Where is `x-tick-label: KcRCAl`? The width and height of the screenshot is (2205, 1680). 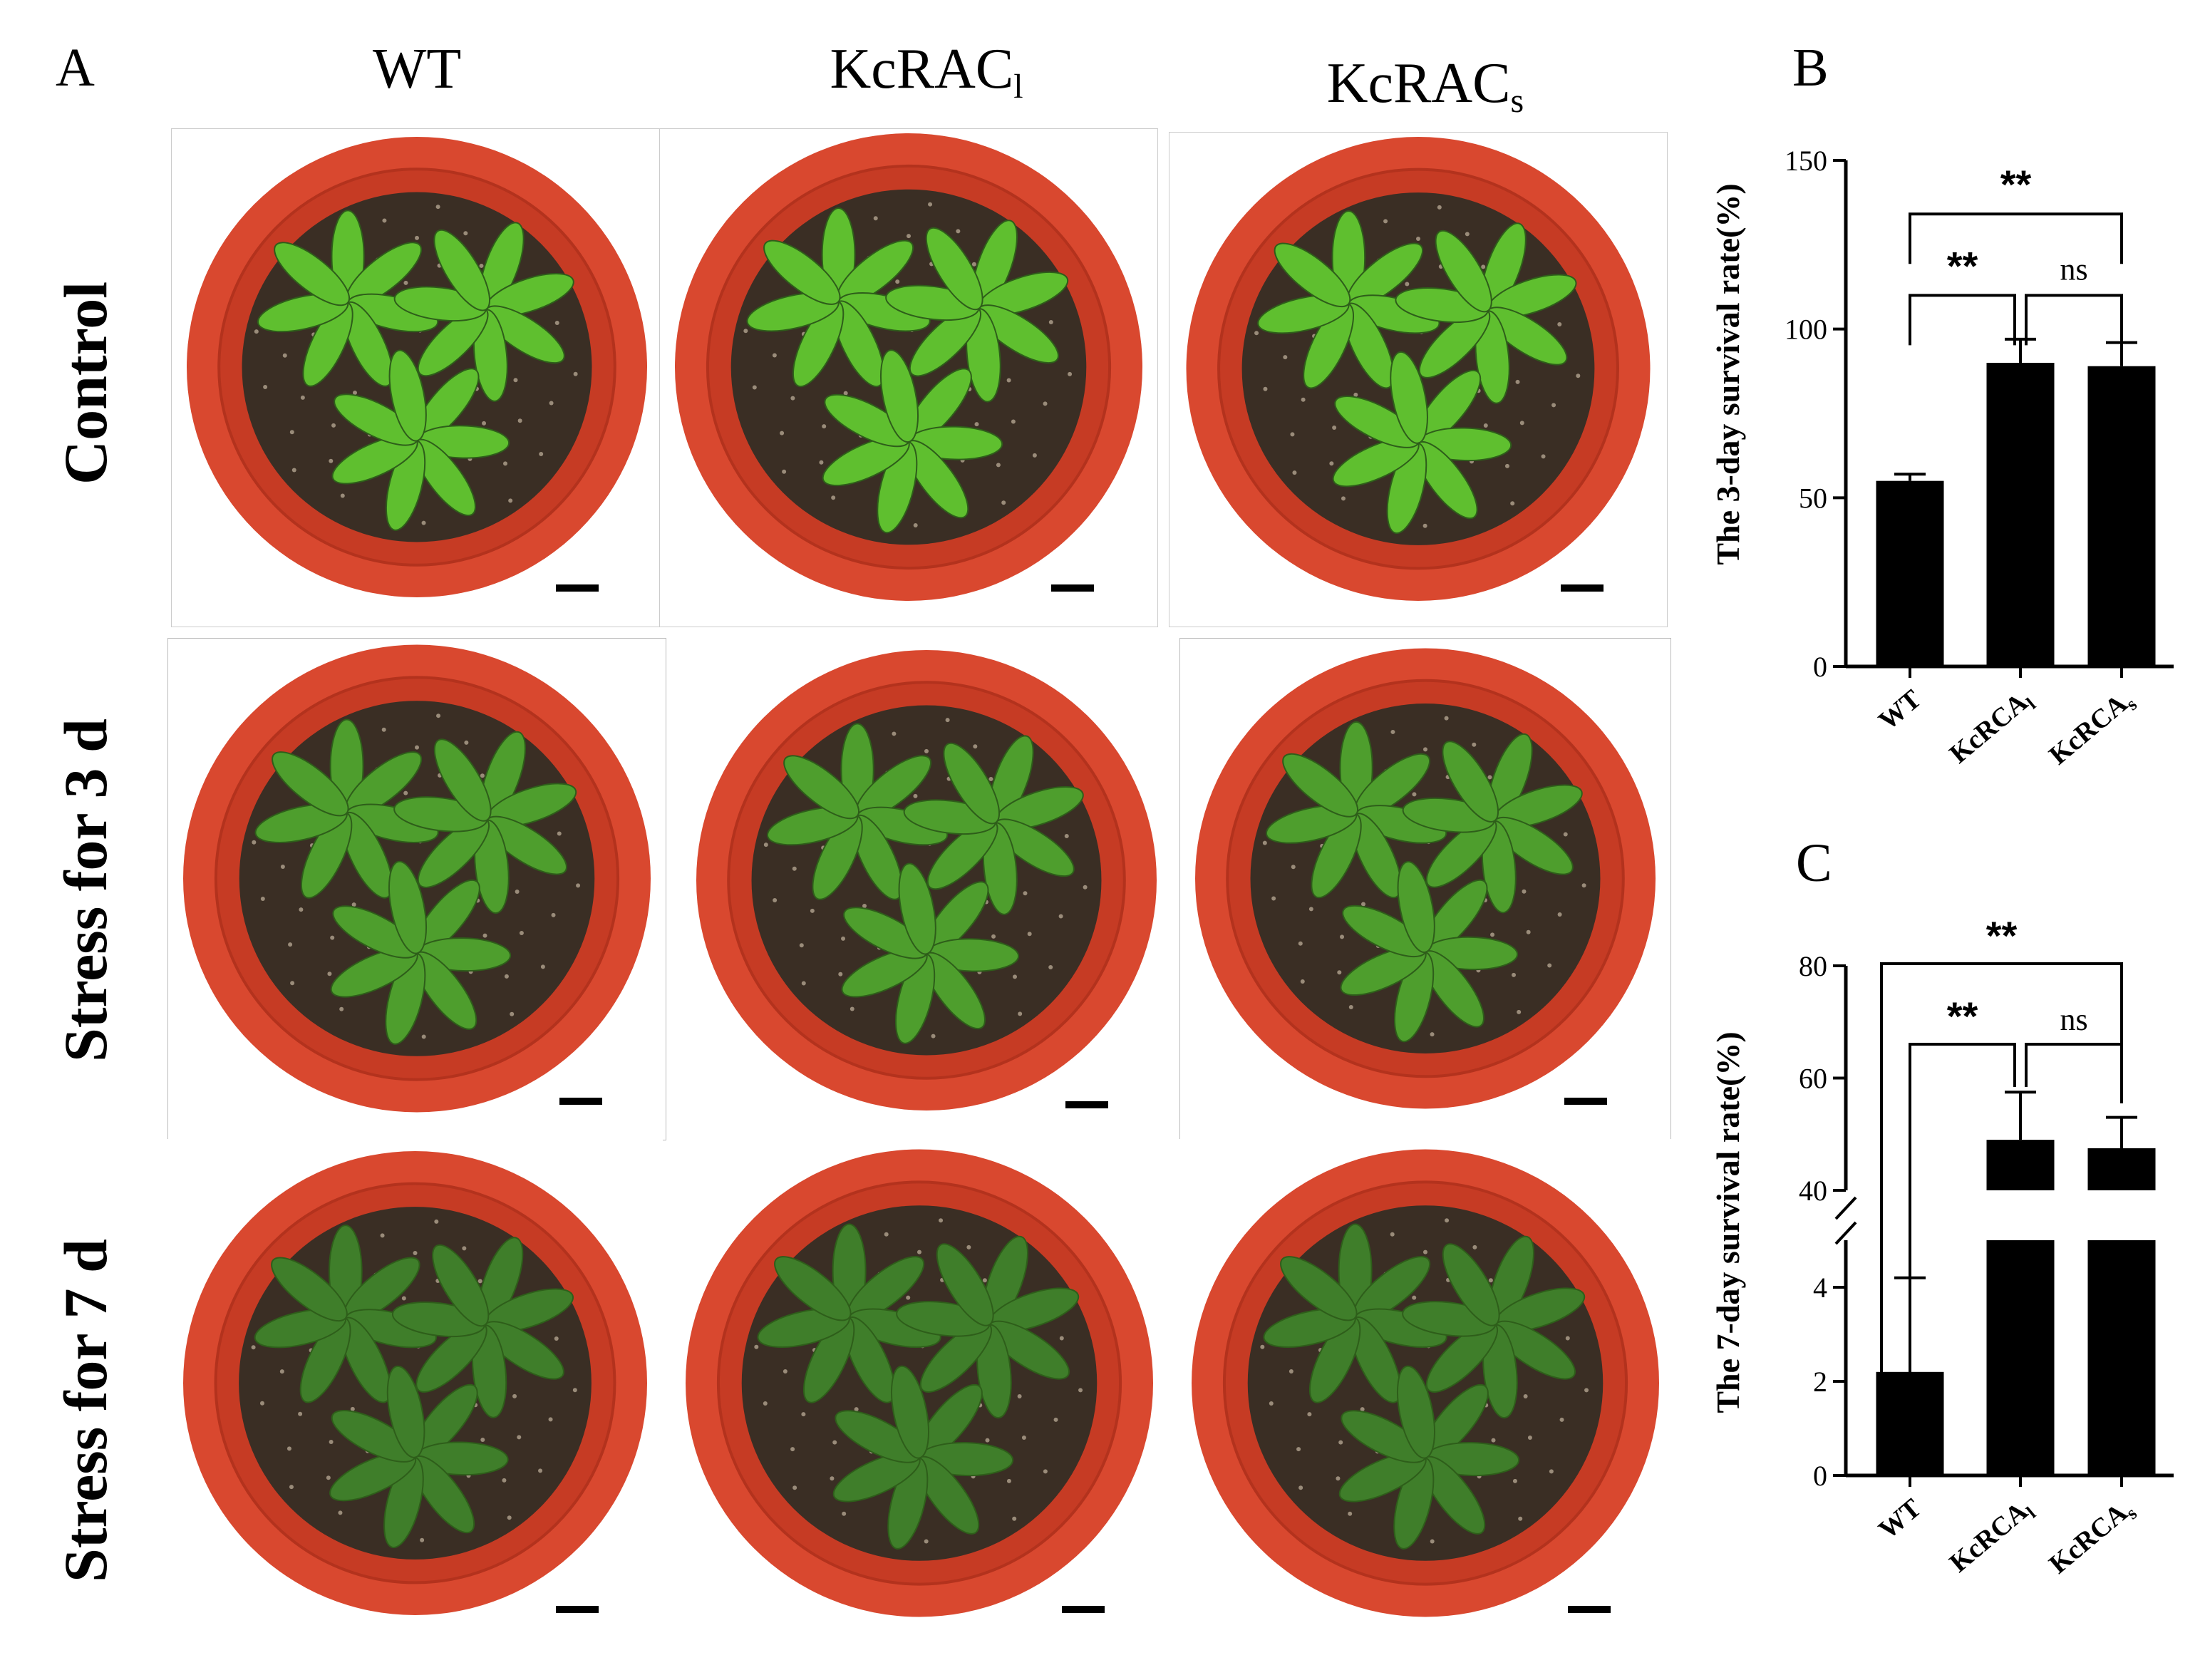
x-tick-label: KcRCAl is located at coordinates (1992, 728).